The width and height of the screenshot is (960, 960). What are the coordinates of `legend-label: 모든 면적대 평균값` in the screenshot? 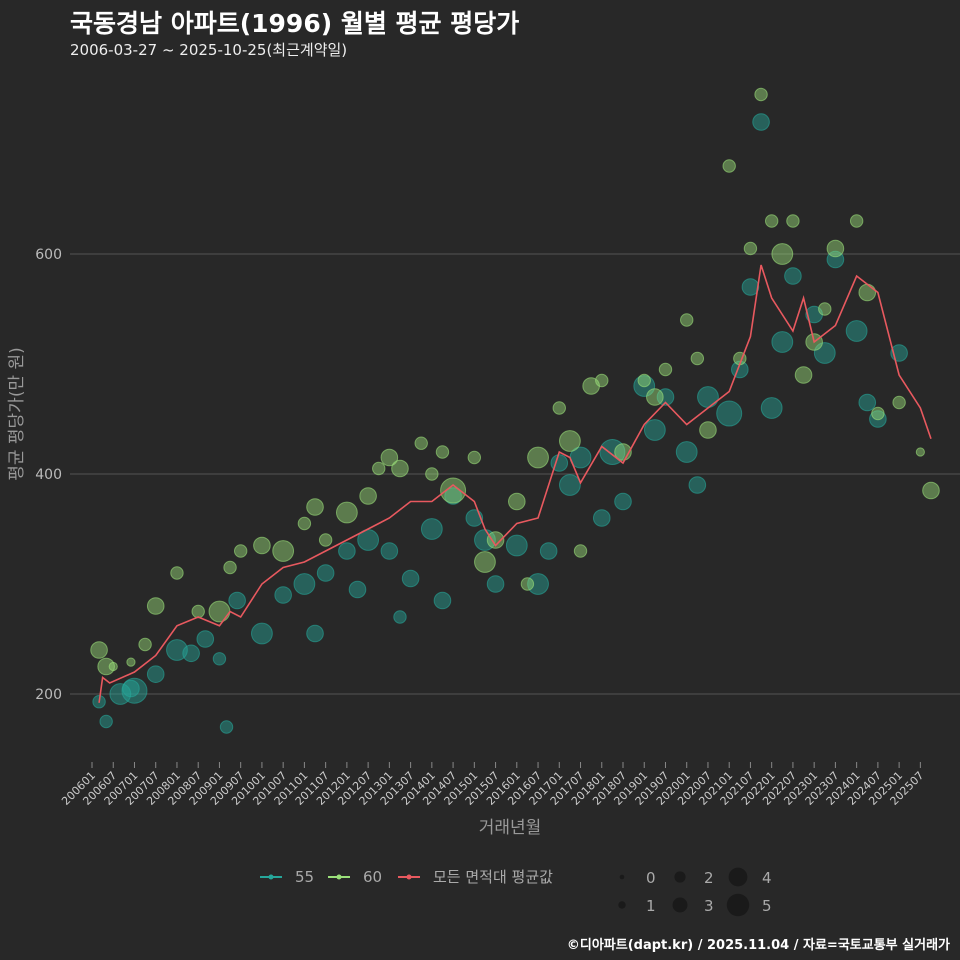 It's located at (493, 877).